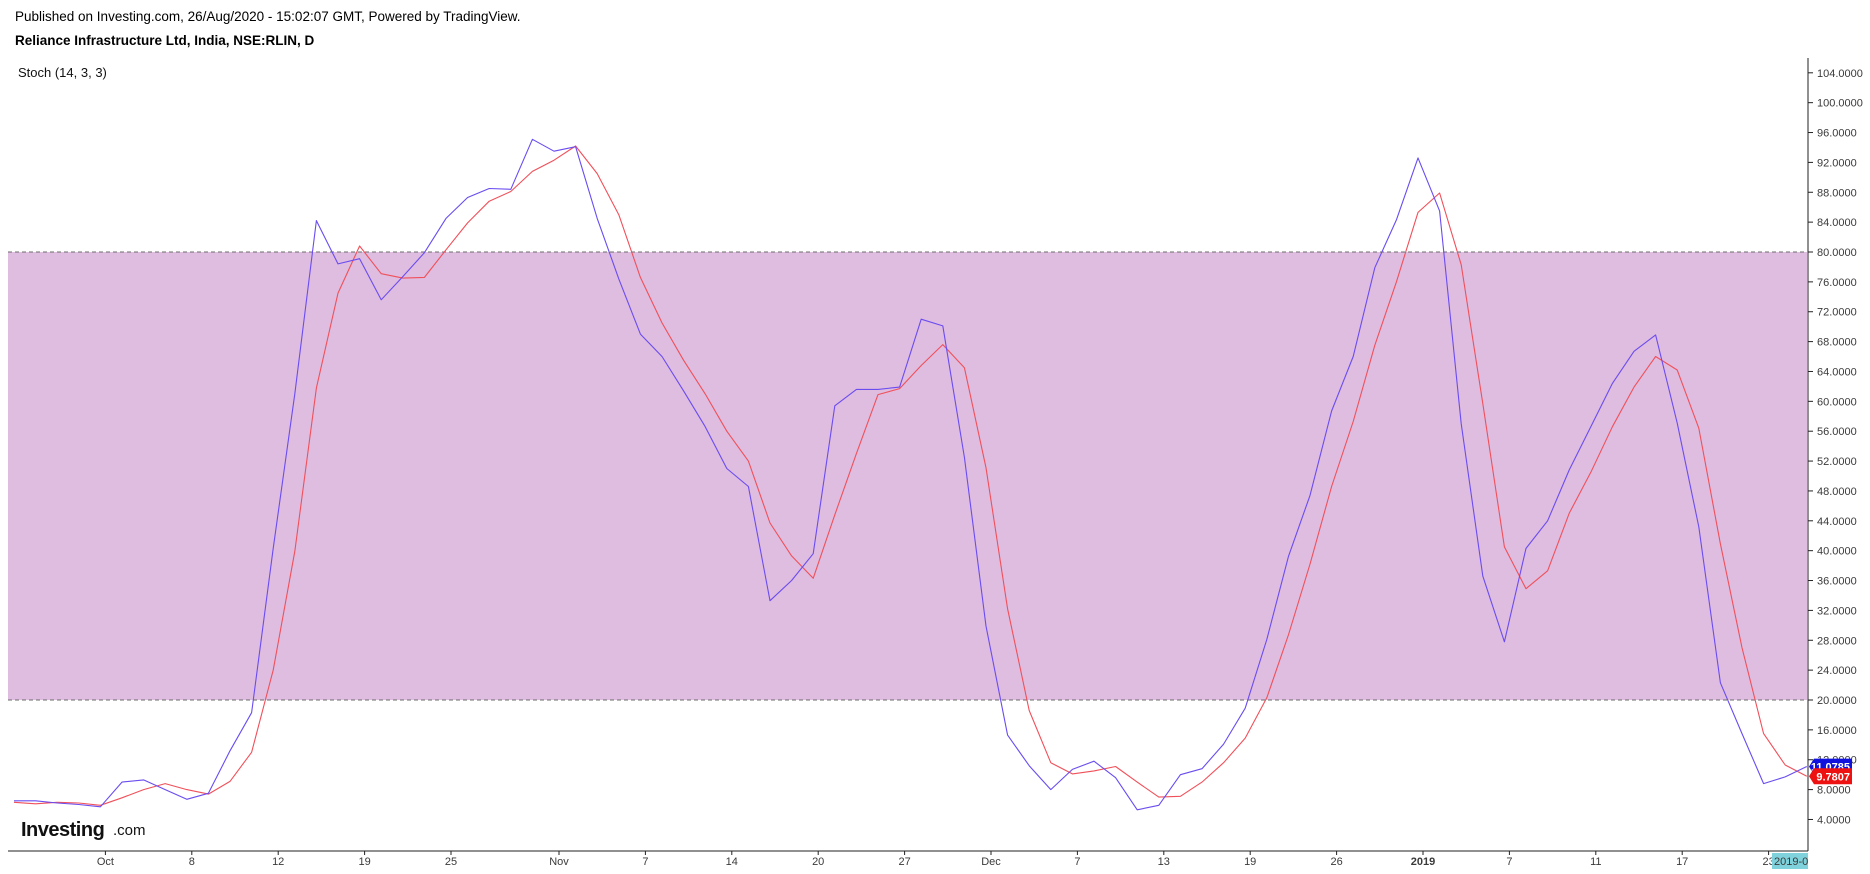 This screenshot has height=874, width=1870. What do you see at coordinates (991, 862) in the screenshot?
I see `x-tick-label: Dec` at bounding box center [991, 862].